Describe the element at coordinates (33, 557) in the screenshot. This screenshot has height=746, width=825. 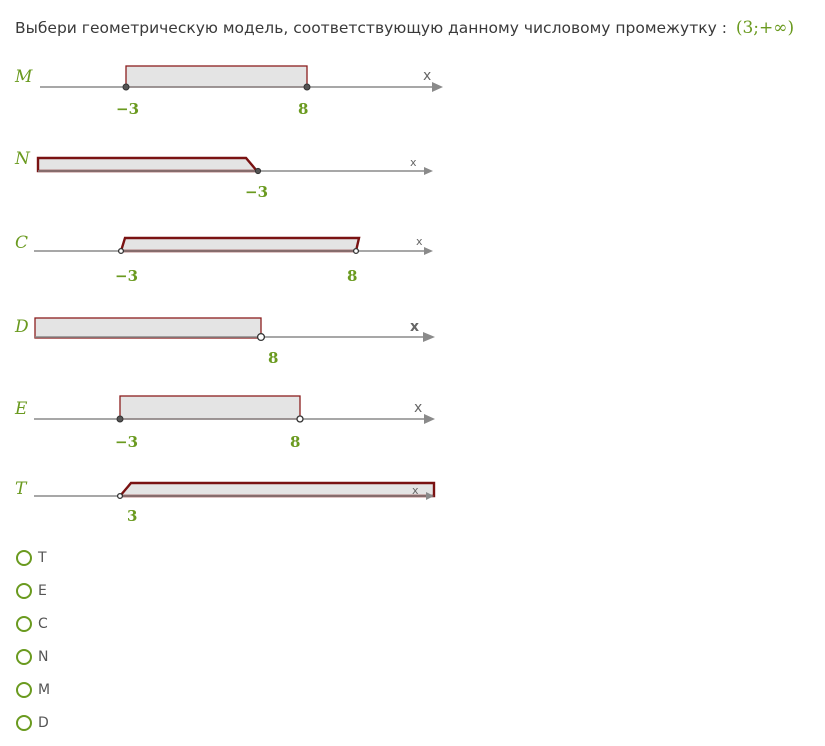
I see `option-t: T` at that location.